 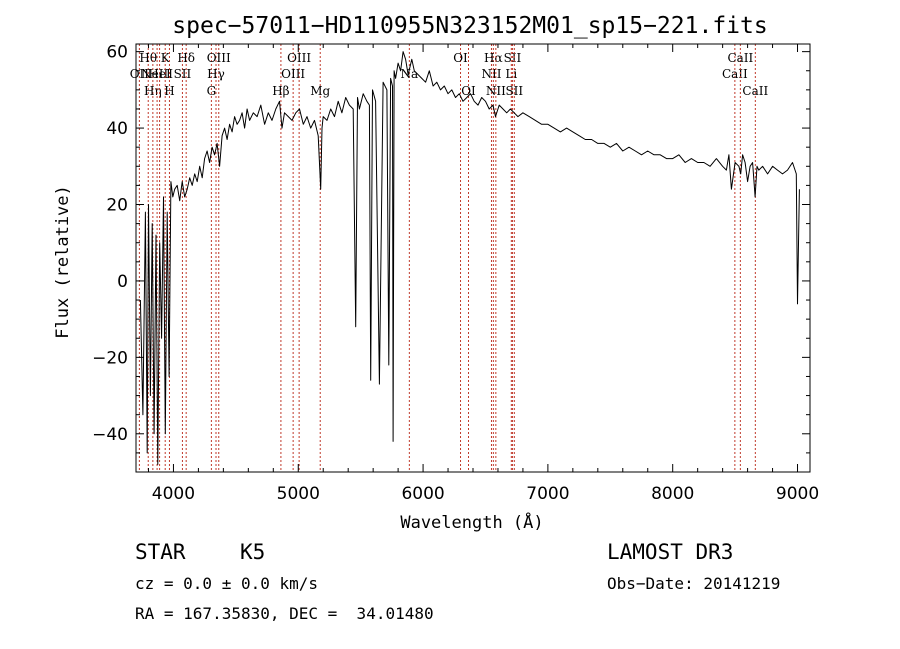 What do you see at coordinates (694, 583) in the screenshot?
I see `observation-date: Obs−Date: 20141219` at bounding box center [694, 583].